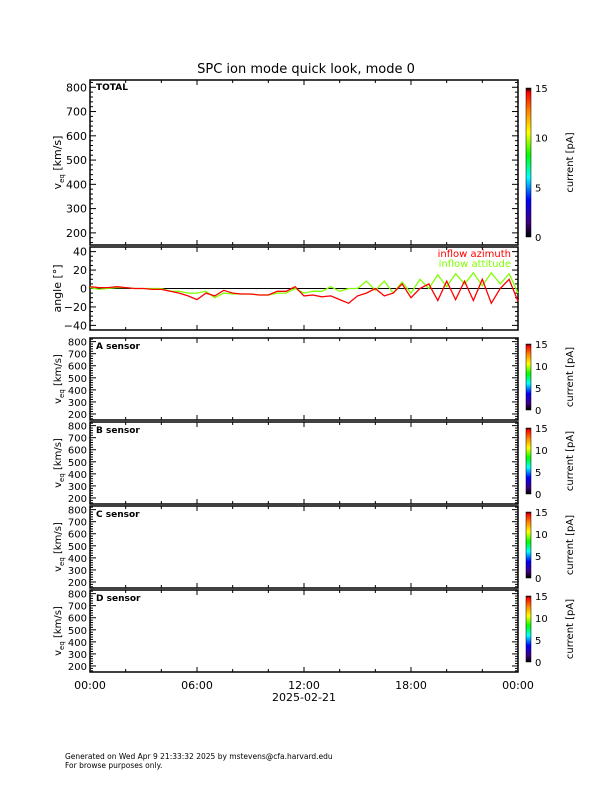 This screenshot has height=796, width=612. Describe the element at coordinates (80, 270) in the screenshot. I see `y-tick-label: 20` at that location.